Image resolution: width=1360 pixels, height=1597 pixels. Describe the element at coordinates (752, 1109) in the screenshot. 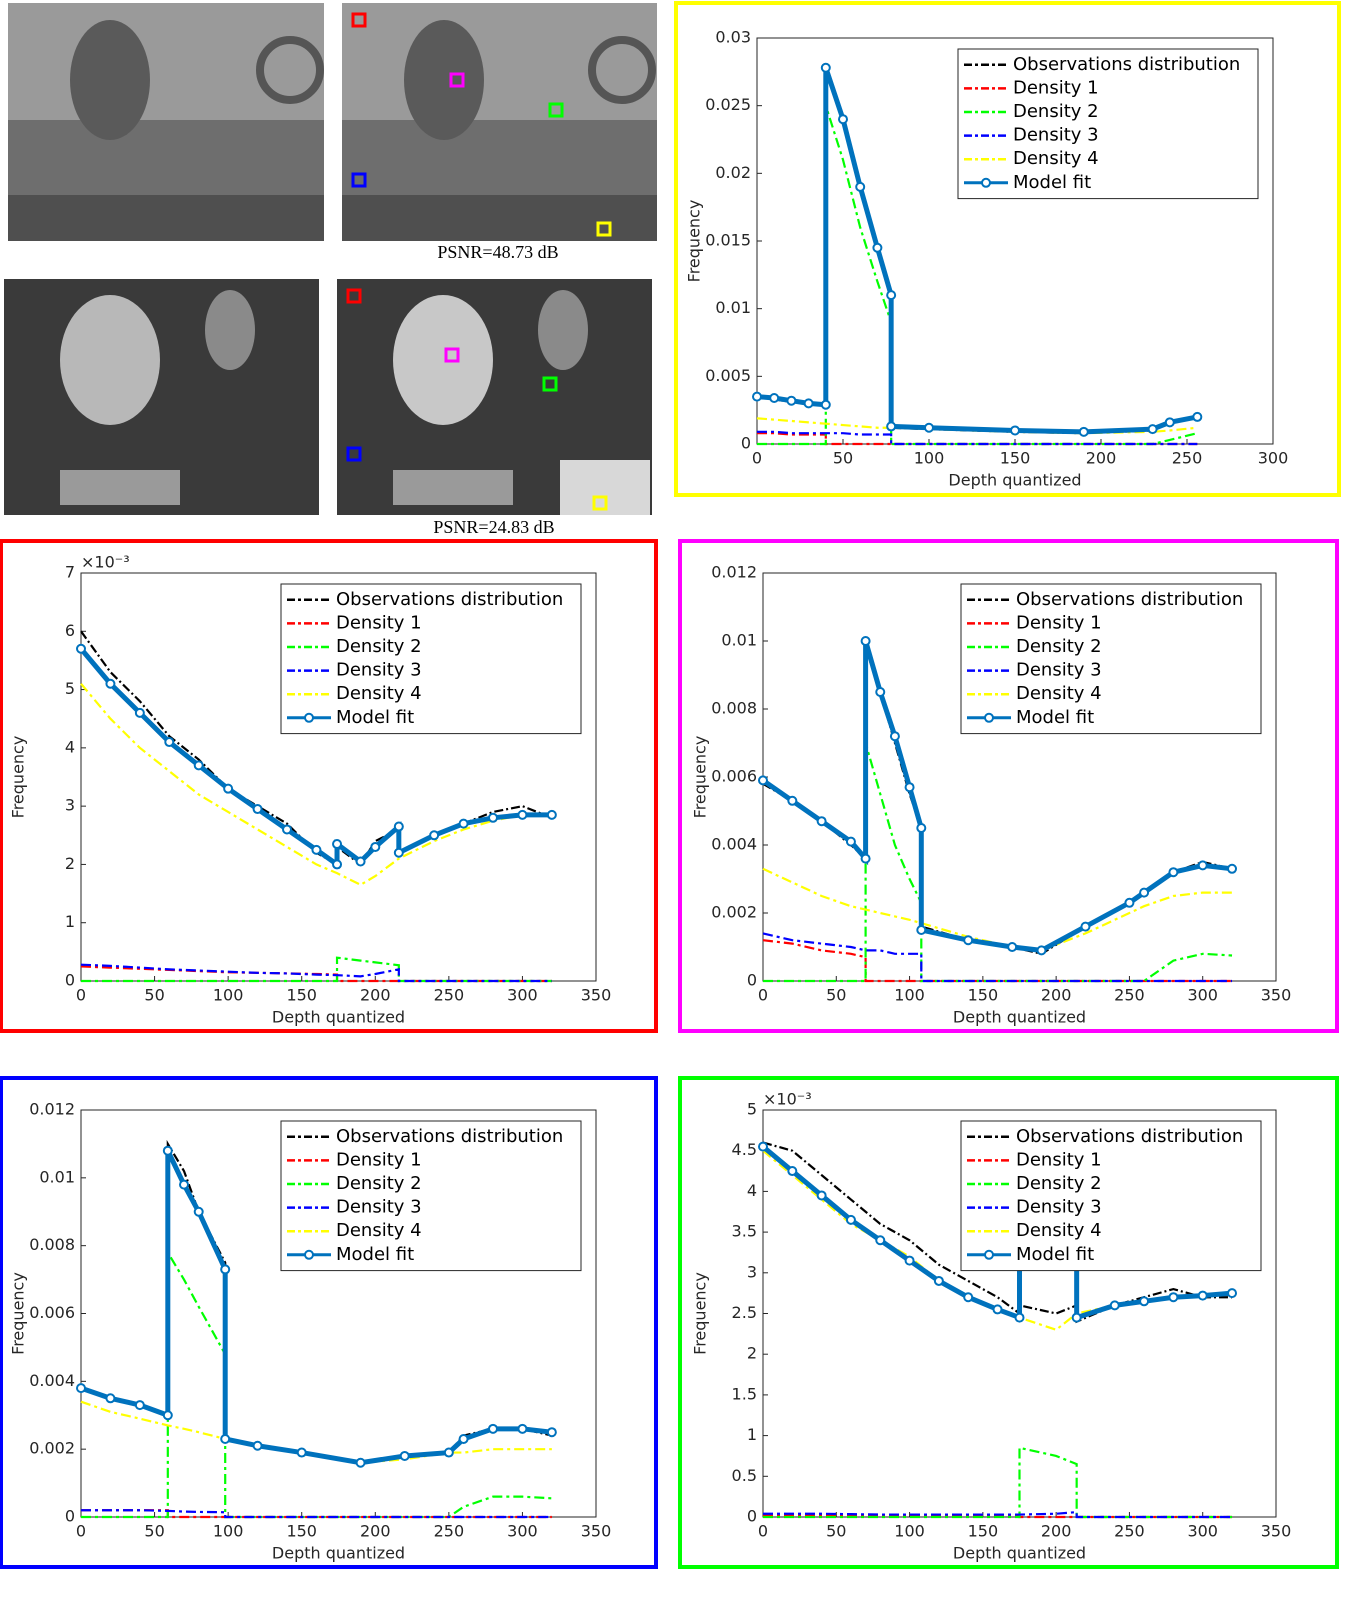

I see `y-tick-label: 5` at that location.